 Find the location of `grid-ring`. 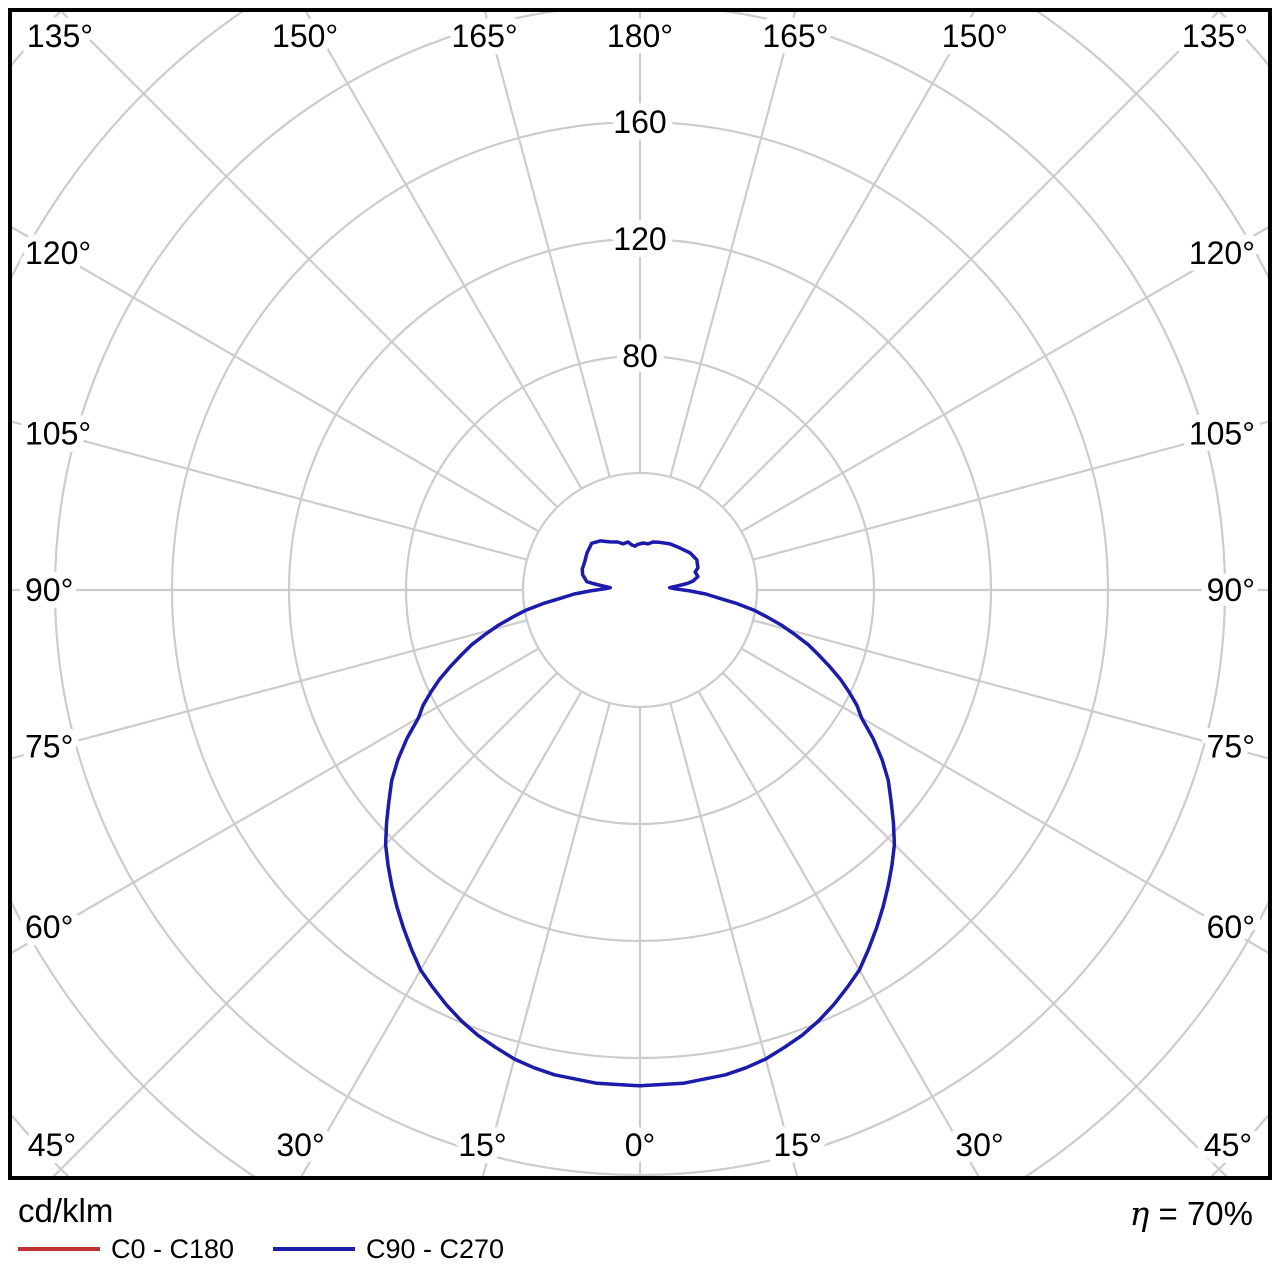

grid-ring is located at coordinates (640, 590).